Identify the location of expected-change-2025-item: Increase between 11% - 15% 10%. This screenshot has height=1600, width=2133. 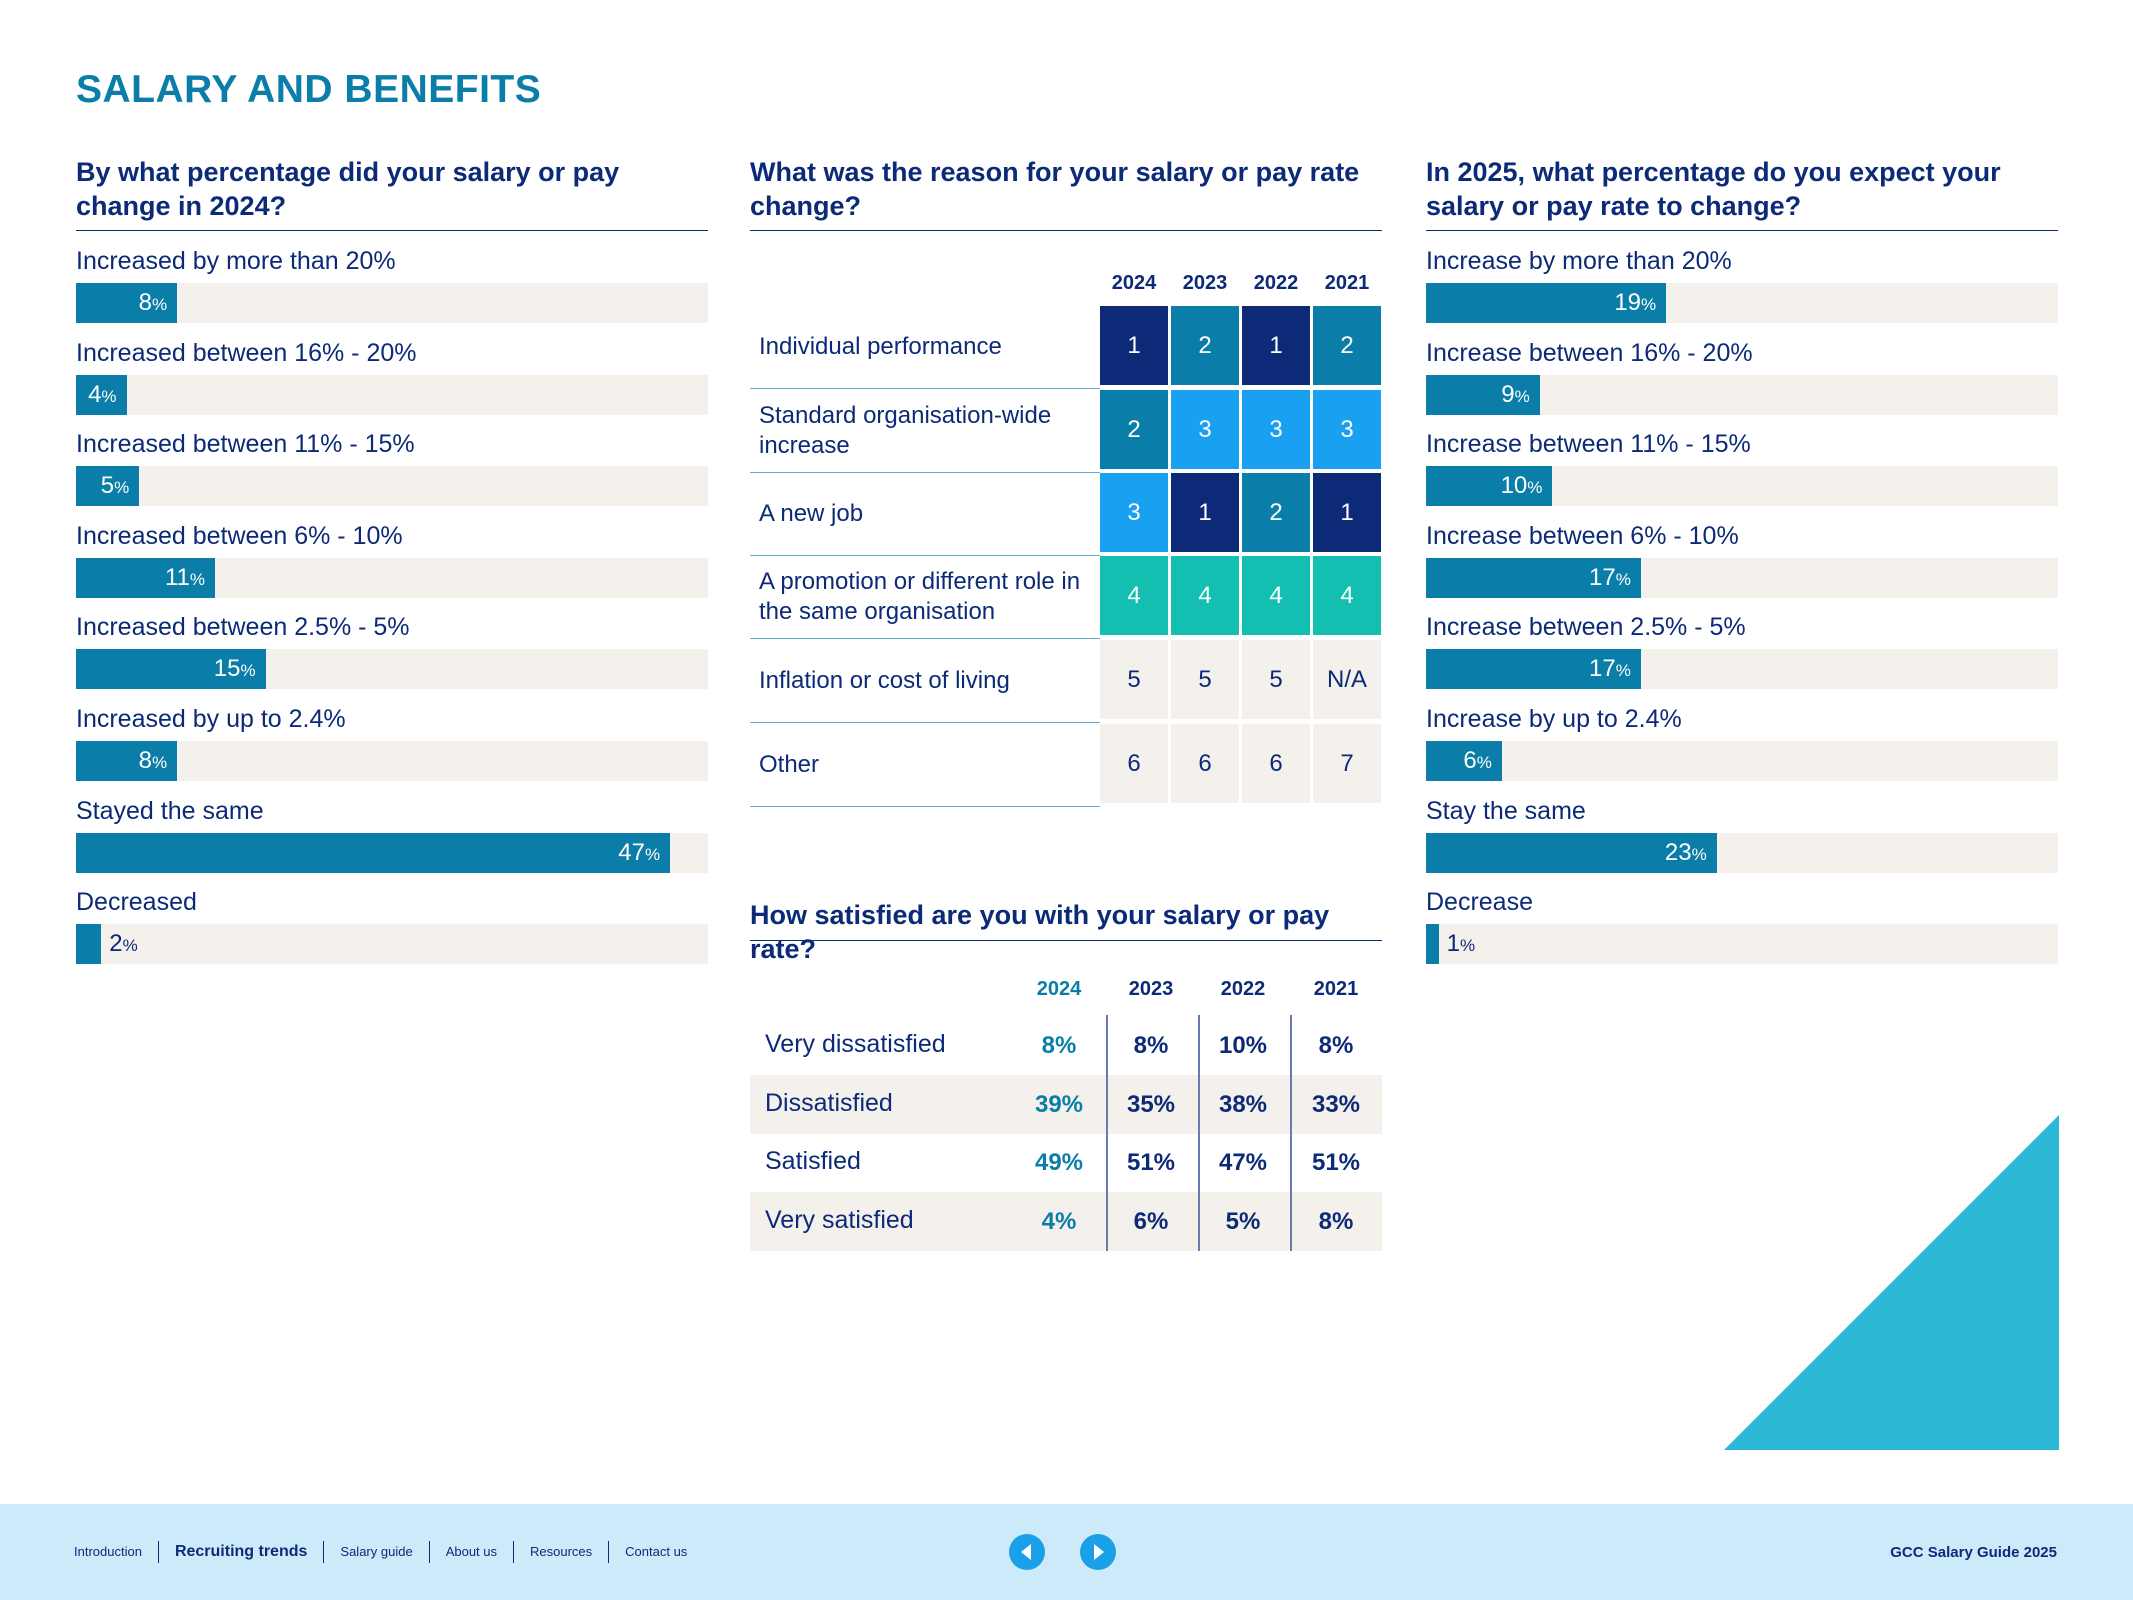
(1742, 475).